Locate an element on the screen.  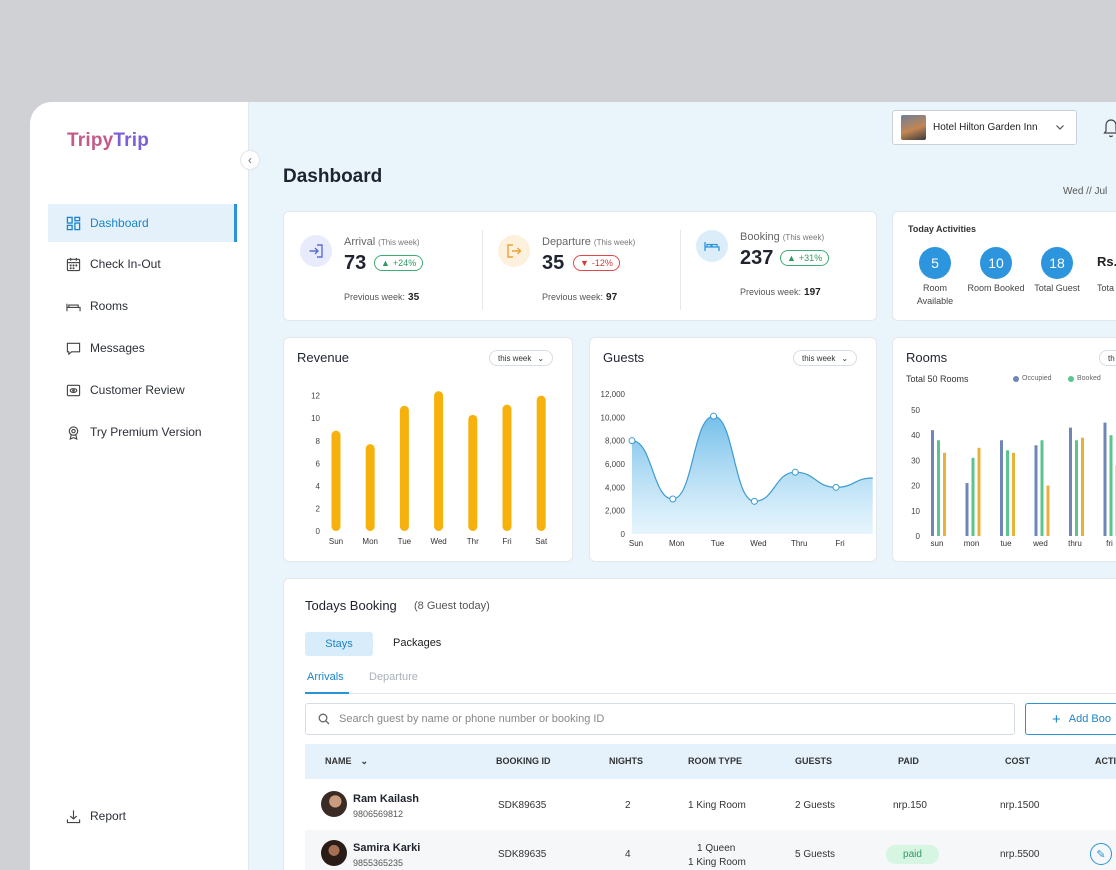
guests-period-select: this week ⌄ is located at coordinates (825, 358).